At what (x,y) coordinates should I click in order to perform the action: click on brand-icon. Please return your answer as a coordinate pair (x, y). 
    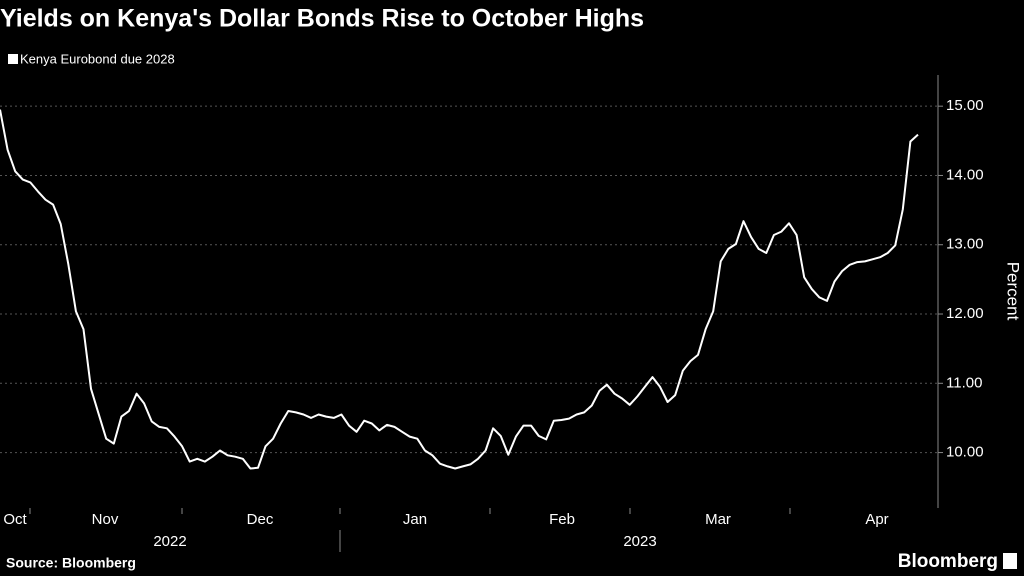
    Looking at the image, I should click on (1010, 561).